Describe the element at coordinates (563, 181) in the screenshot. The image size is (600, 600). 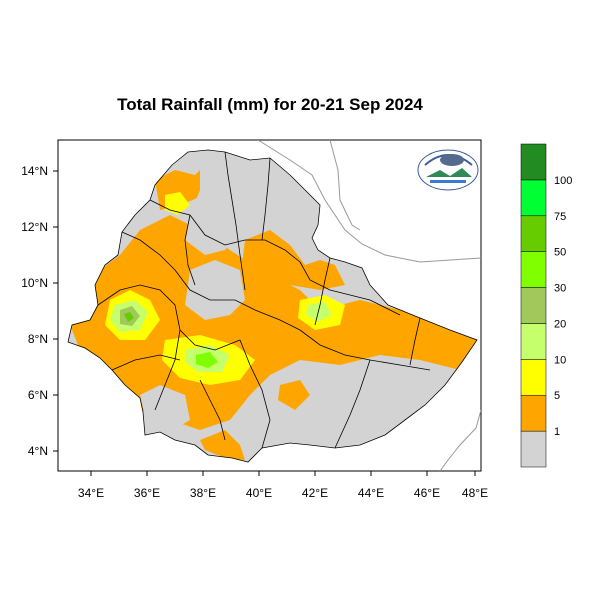
I see `legend-label: 100` at that location.